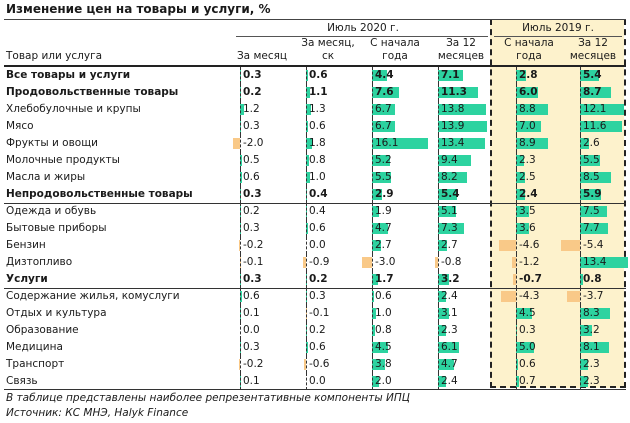  What do you see at coordinates (262, 56) in the screenshot?
I see `column-header-line: За месяц` at bounding box center [262, 56].